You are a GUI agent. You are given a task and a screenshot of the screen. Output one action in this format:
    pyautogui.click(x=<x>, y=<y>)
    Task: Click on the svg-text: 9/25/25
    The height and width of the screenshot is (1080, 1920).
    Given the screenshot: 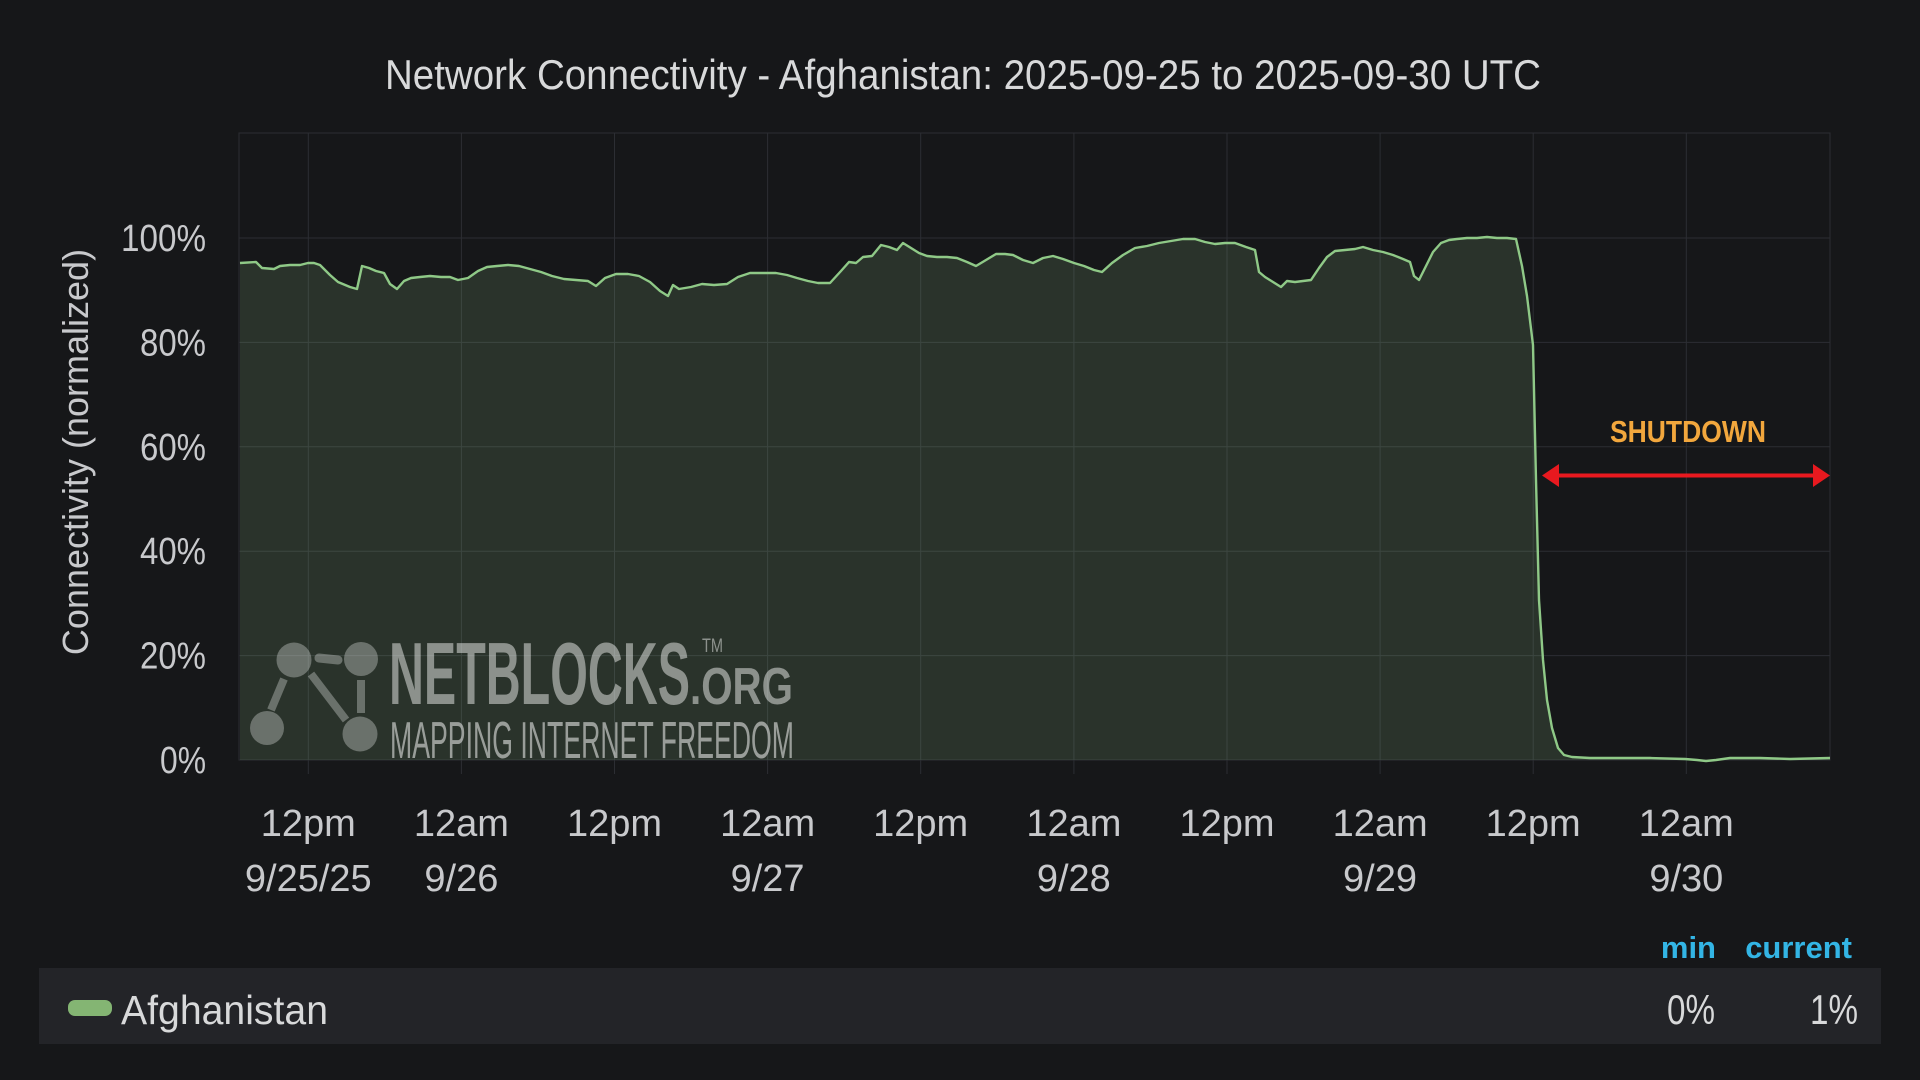 What is the action you would take?
    pyautogui.click(x=308, y=879)
    